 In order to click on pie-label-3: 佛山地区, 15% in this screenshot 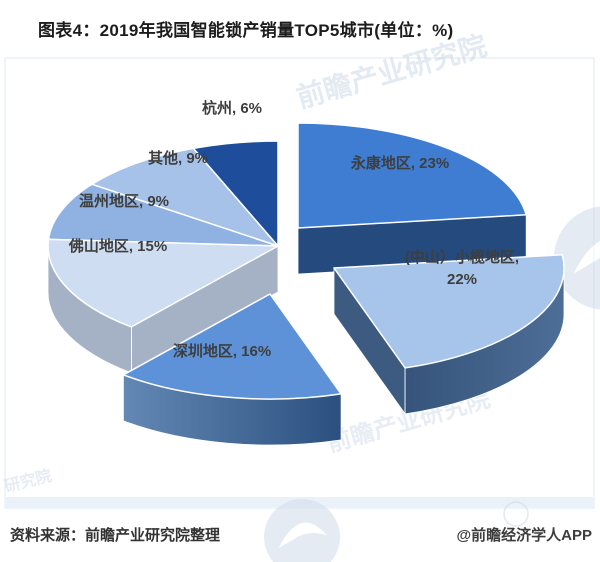, I will do `click(117, 246)`.